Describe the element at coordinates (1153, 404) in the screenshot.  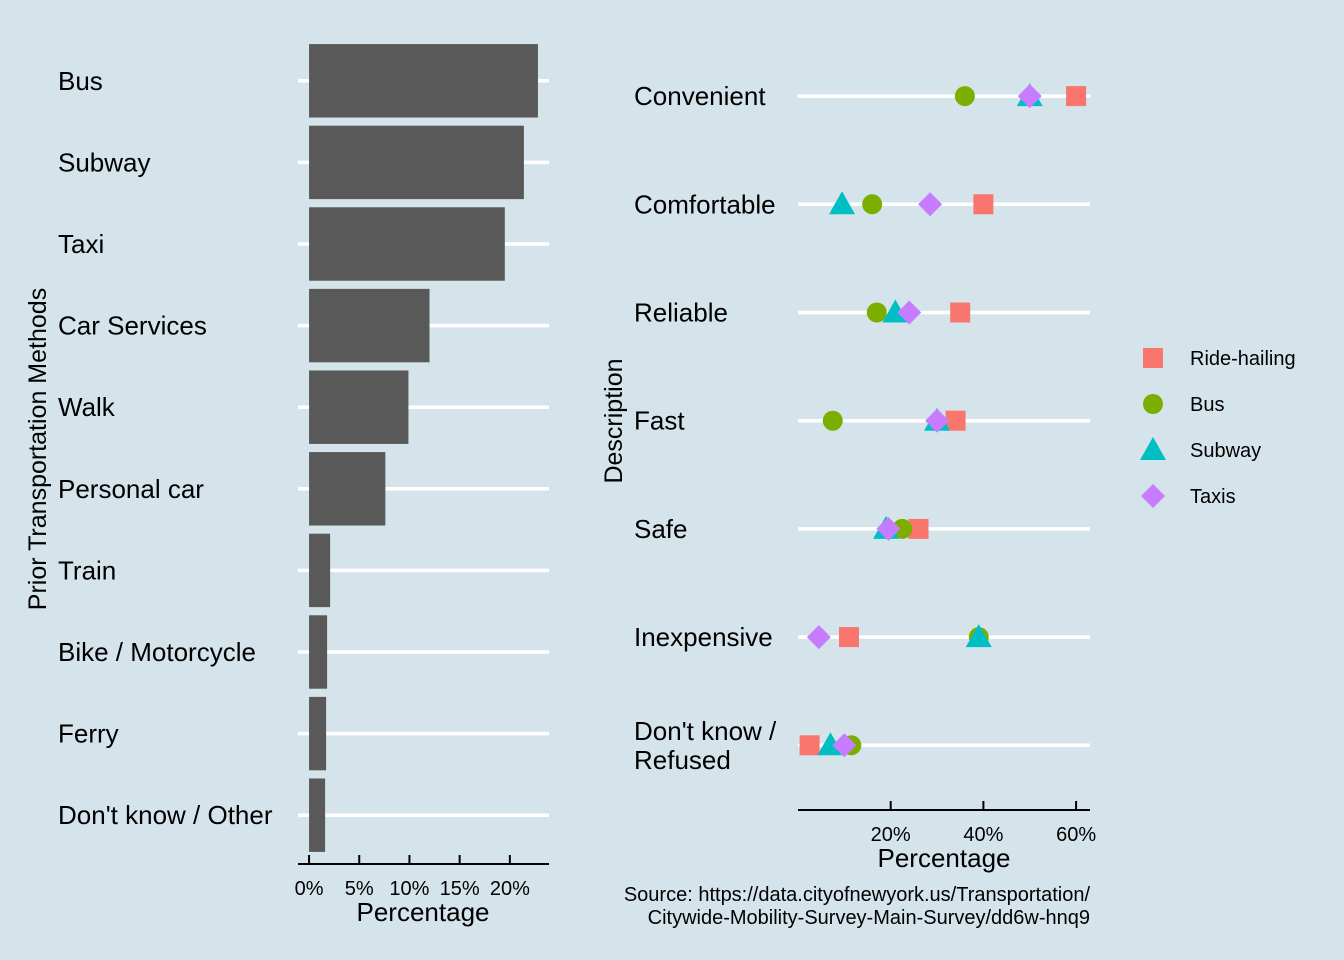
I see `legend-key-bus` at that location.